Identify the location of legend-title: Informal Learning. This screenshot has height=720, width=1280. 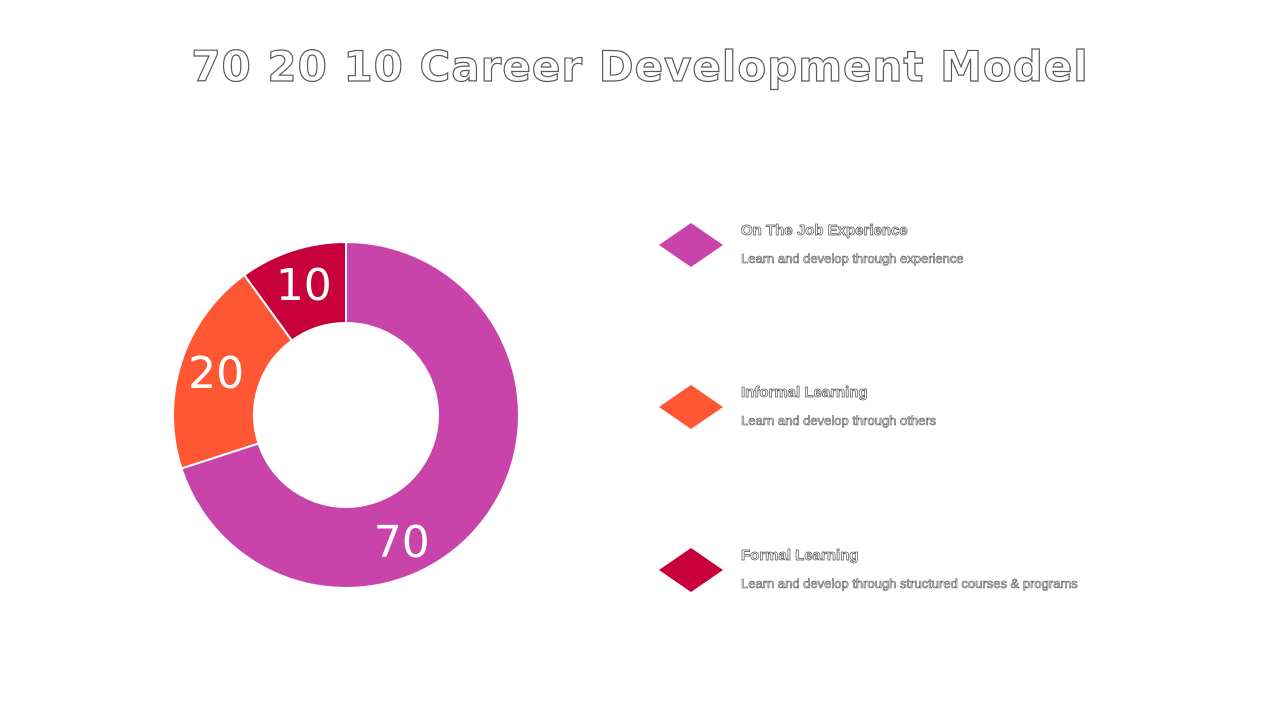
(804, 393).